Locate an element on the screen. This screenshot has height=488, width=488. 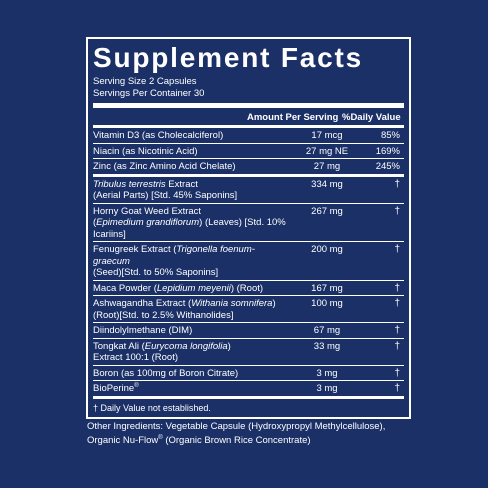
nutrient-amount: 17 mcg is located at coordinates (327, 135).